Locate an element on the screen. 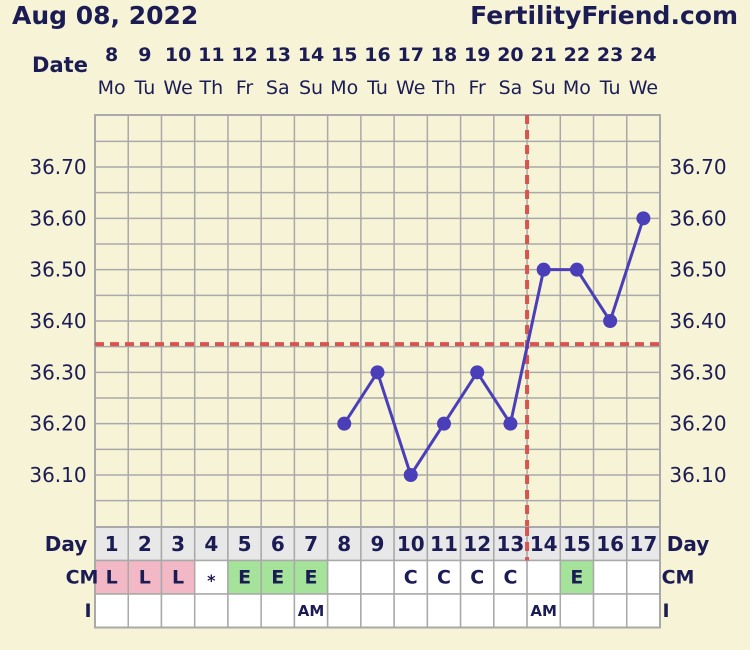  date-label: 21 is located at coordinates (543, 55).